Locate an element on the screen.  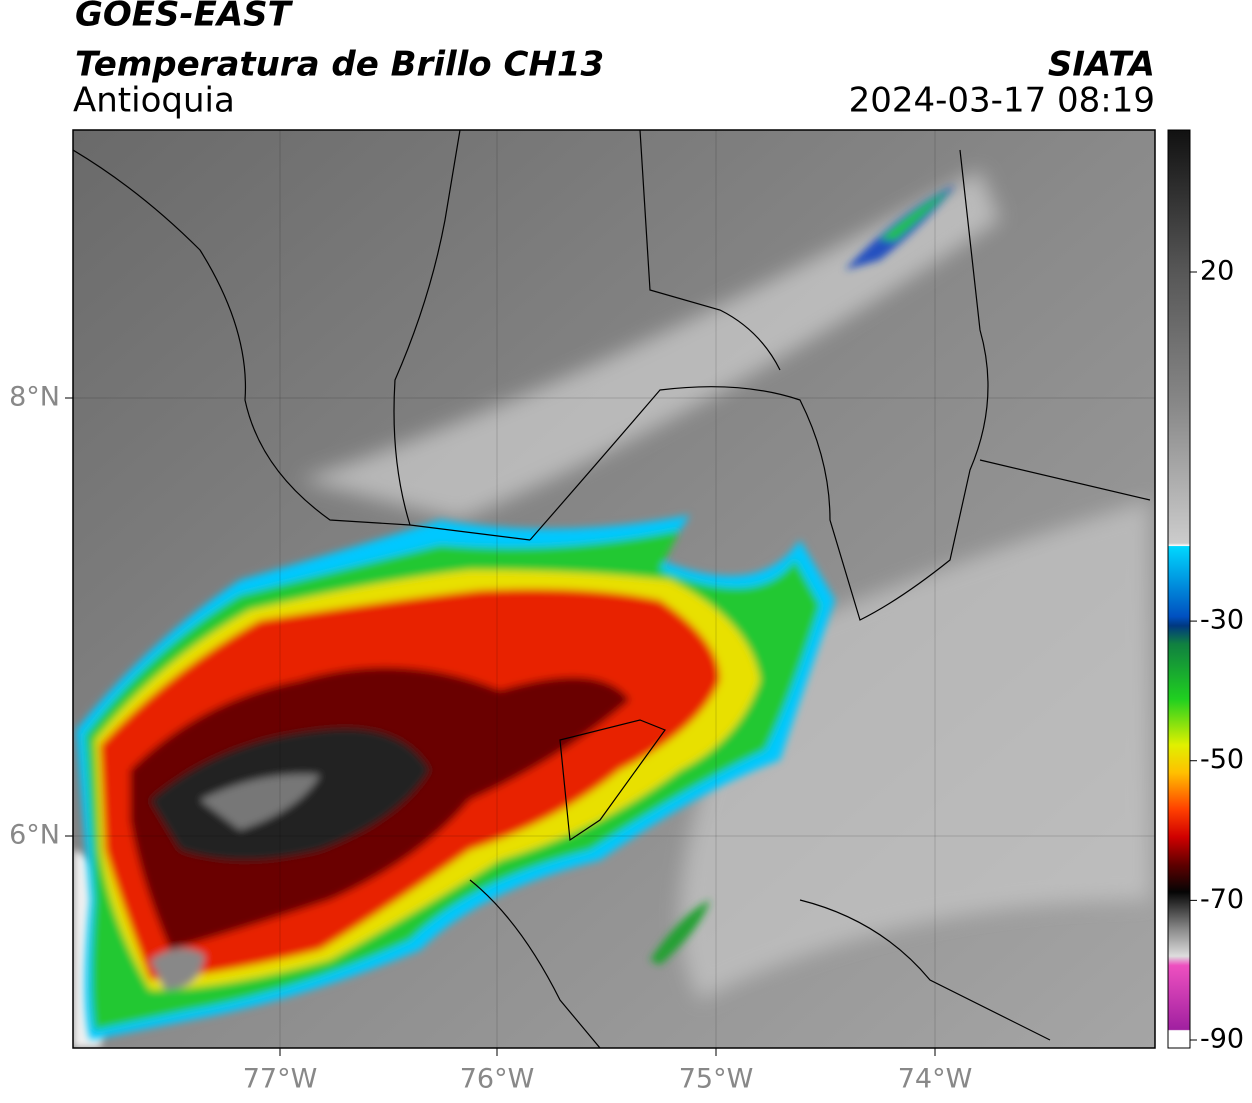
region: Antioquia is located at coordinates (154, 101).